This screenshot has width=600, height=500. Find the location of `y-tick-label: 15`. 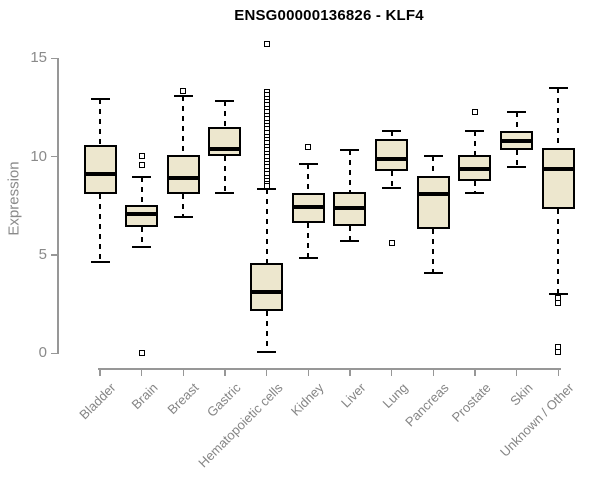

y-tick-label: 15 is located at coordinates (38, 58).